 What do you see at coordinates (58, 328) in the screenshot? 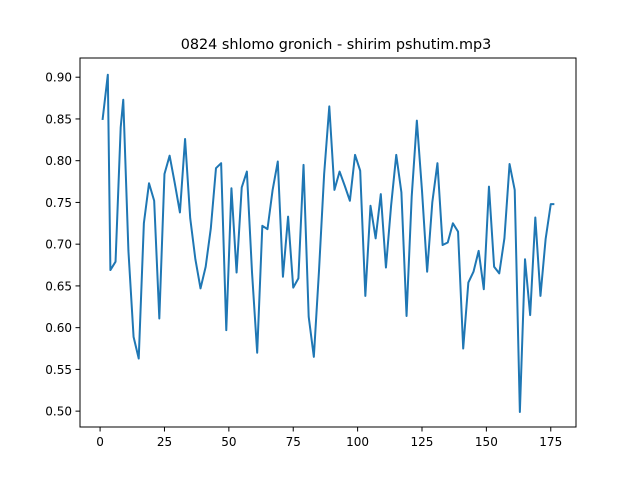
I see `y-tick-label: 0.60` at bounding box center [58, 328].